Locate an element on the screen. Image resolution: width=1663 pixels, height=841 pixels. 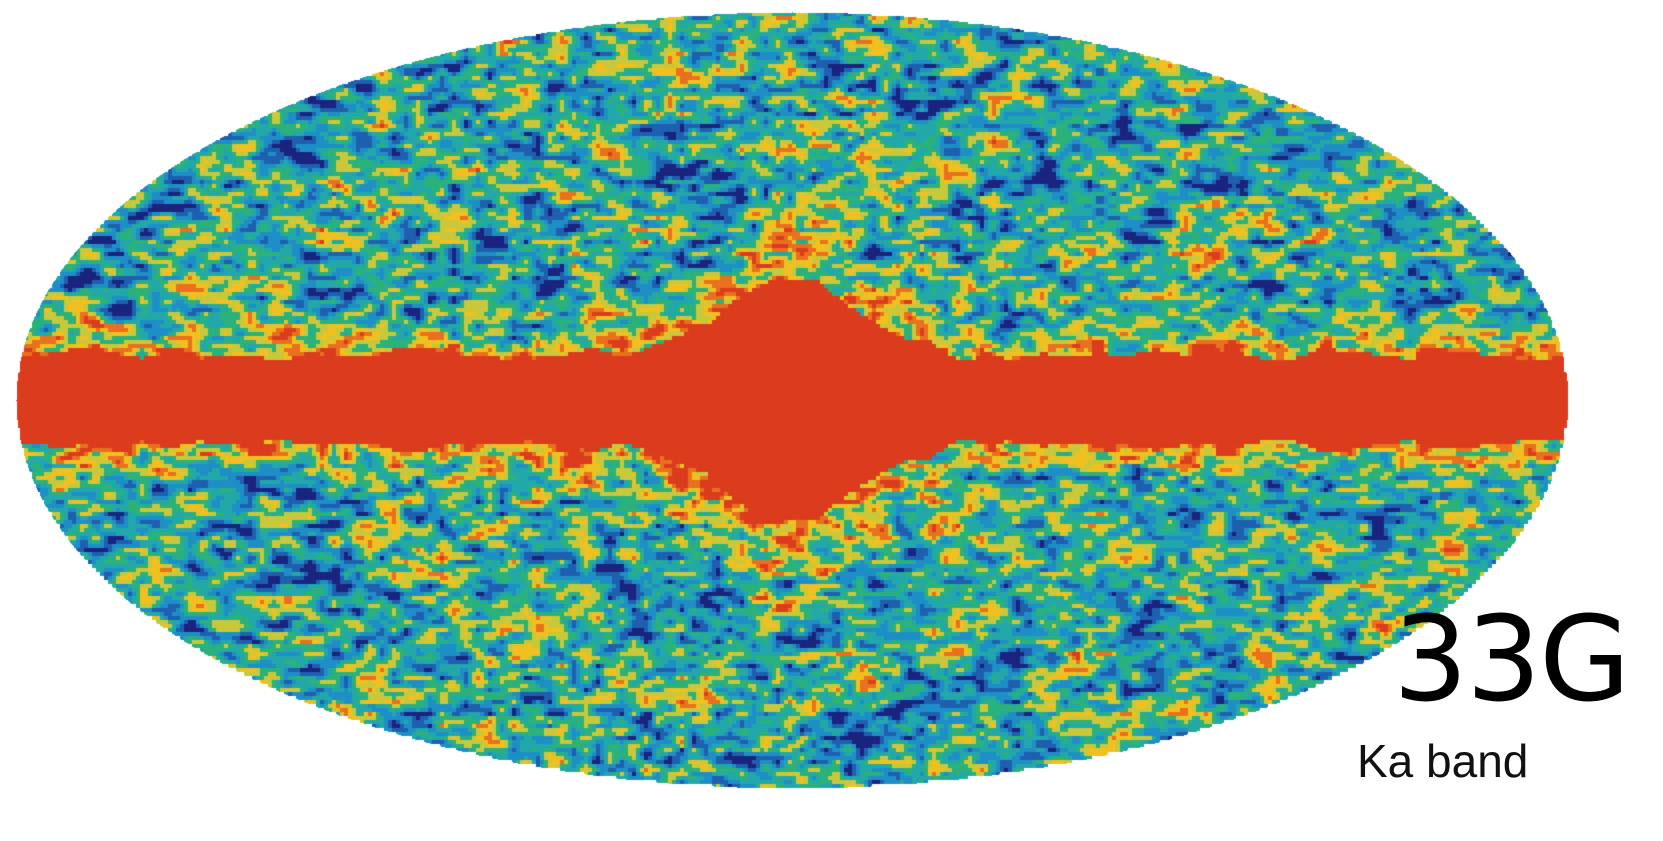
band-label: Ka band is located at coordinates (1442, 761).